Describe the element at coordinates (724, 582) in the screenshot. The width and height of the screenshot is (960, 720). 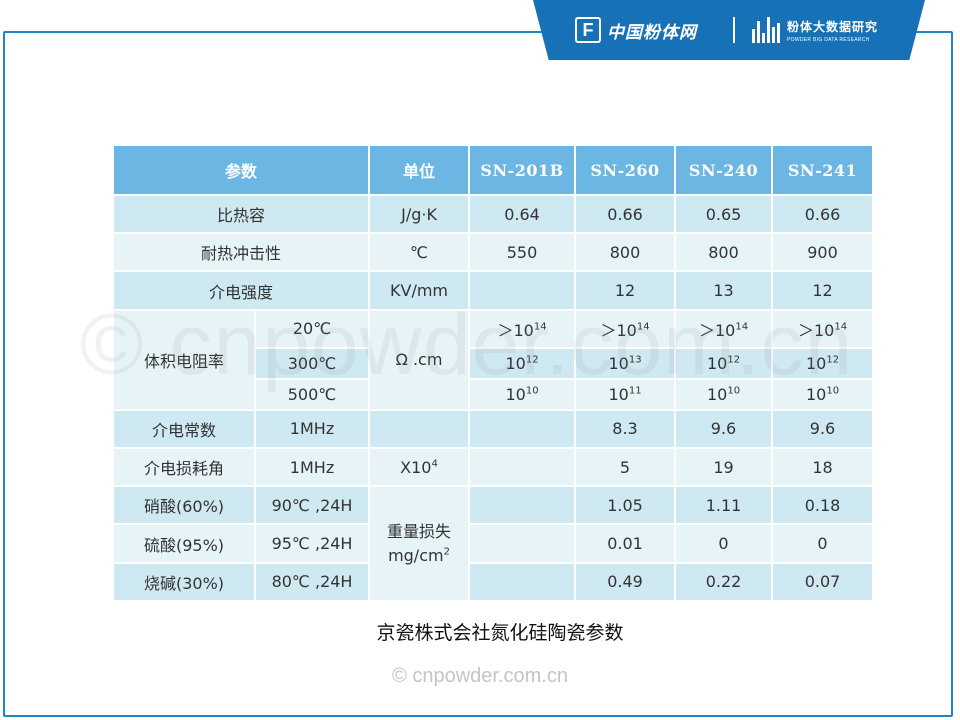
I see `value-cell: 0.22` at that location.